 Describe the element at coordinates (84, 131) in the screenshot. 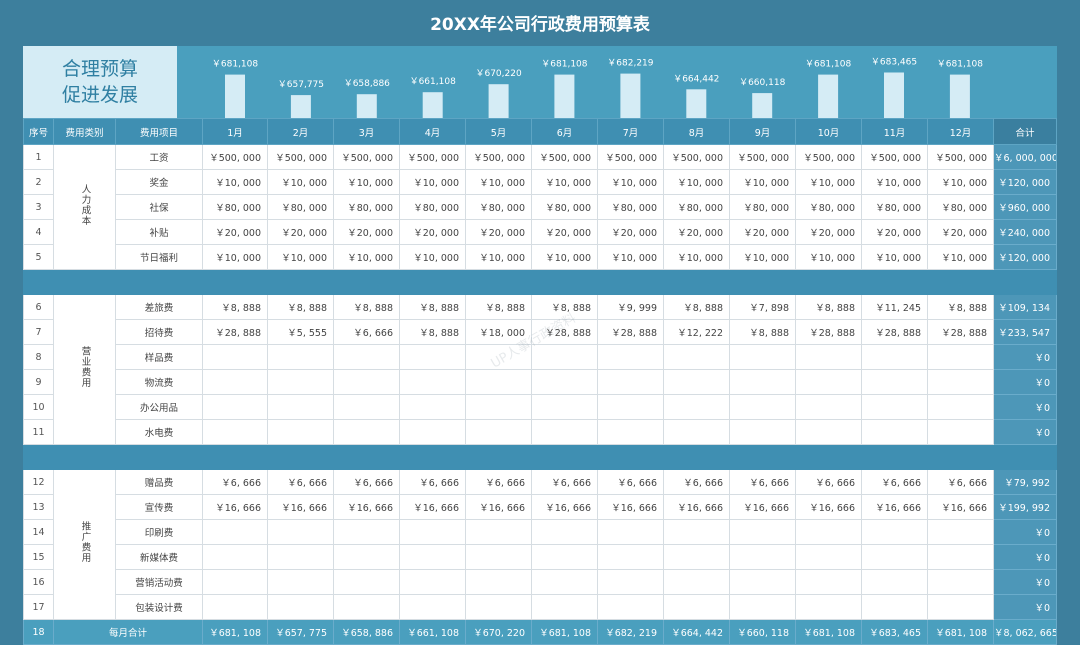

I see `header-category: 费用类别` at that location.